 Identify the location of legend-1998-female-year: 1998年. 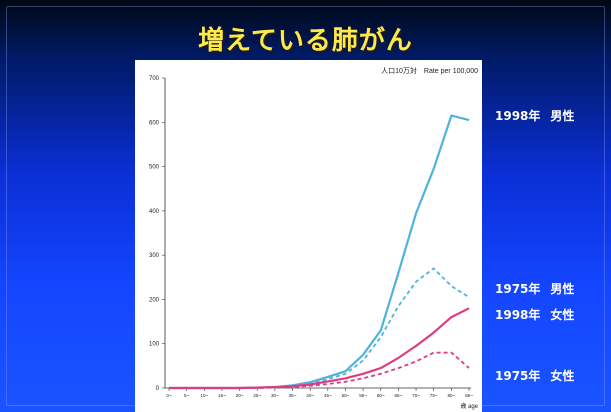
(518, 315).